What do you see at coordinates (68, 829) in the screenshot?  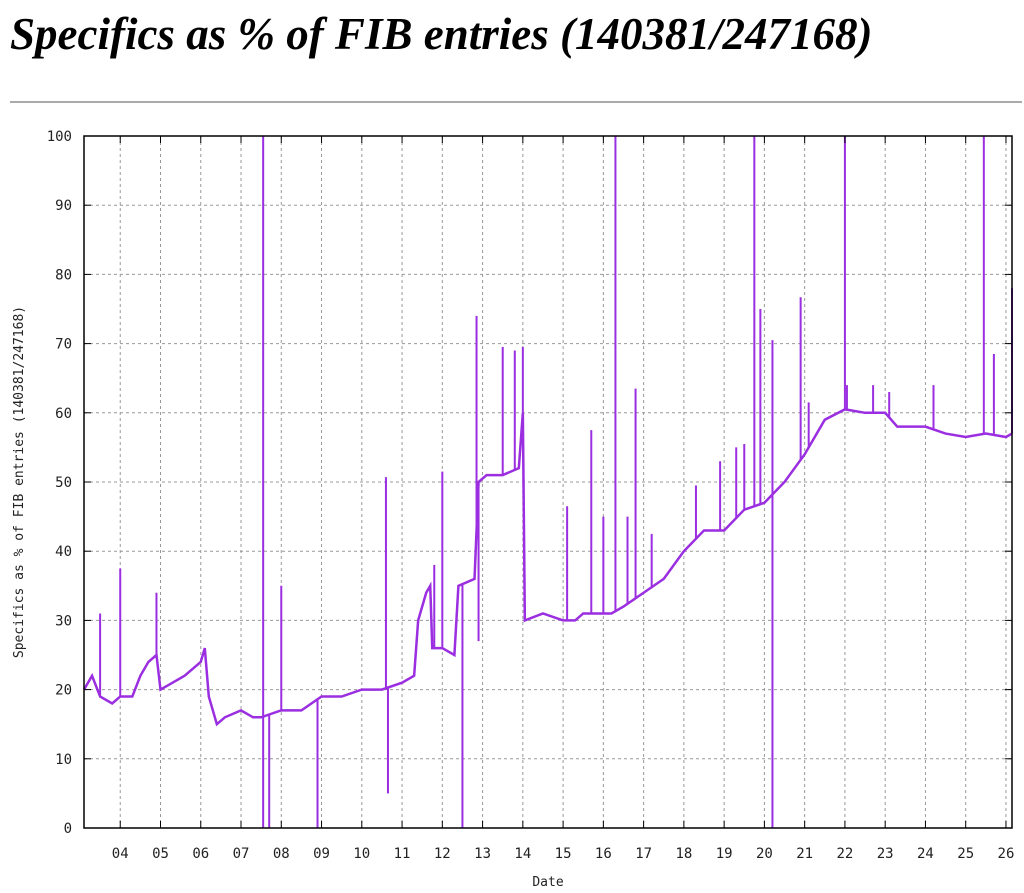 I see `y-tick-label: 0` at bounding box center [68, 829].